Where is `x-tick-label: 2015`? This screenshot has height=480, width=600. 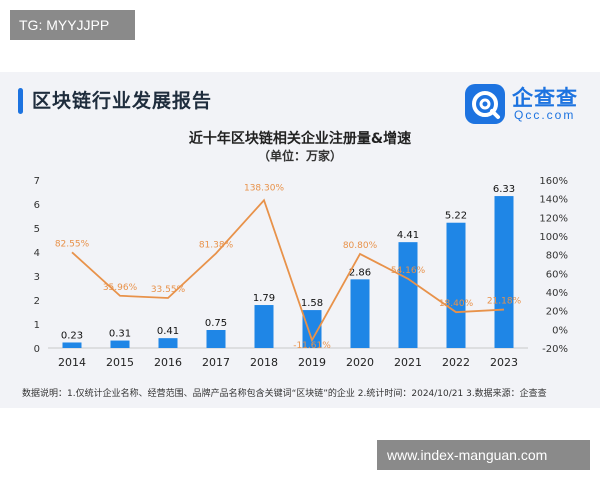 x-tick-label: 2015 is located at coordinates (120, 362).